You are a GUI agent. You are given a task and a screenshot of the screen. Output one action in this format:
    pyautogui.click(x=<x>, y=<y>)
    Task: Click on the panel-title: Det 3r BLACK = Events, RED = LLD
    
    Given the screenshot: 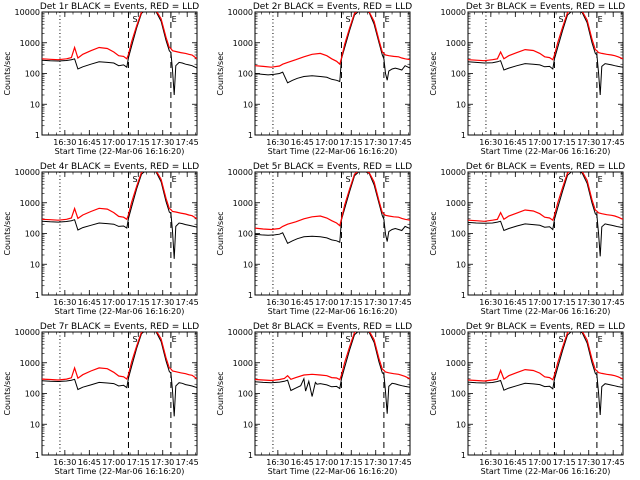 What is the action you would take?
    pyautogui.click(x=545, y=7)
    